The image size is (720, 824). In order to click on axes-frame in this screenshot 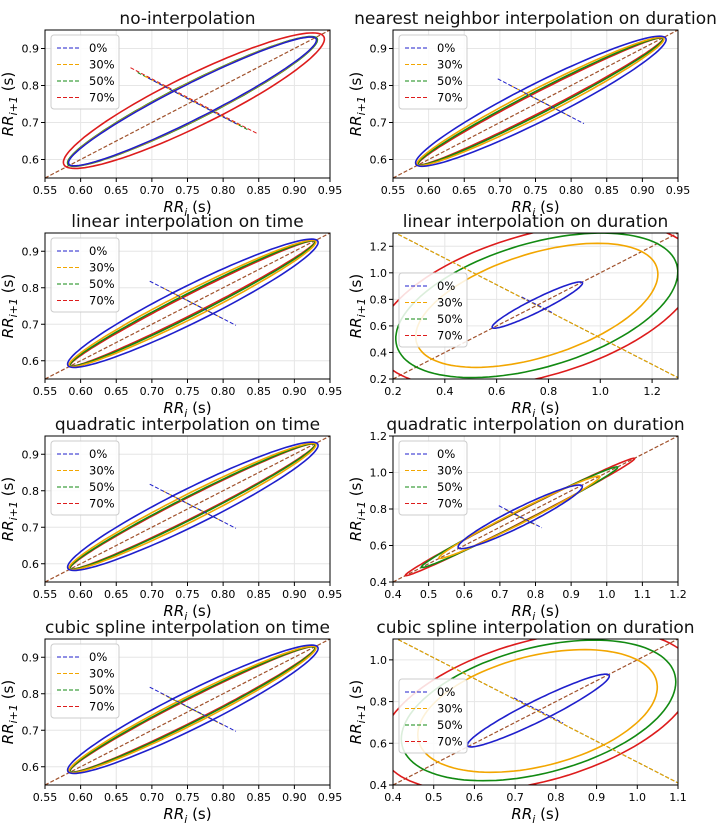, I will do `click(187, 306)`.